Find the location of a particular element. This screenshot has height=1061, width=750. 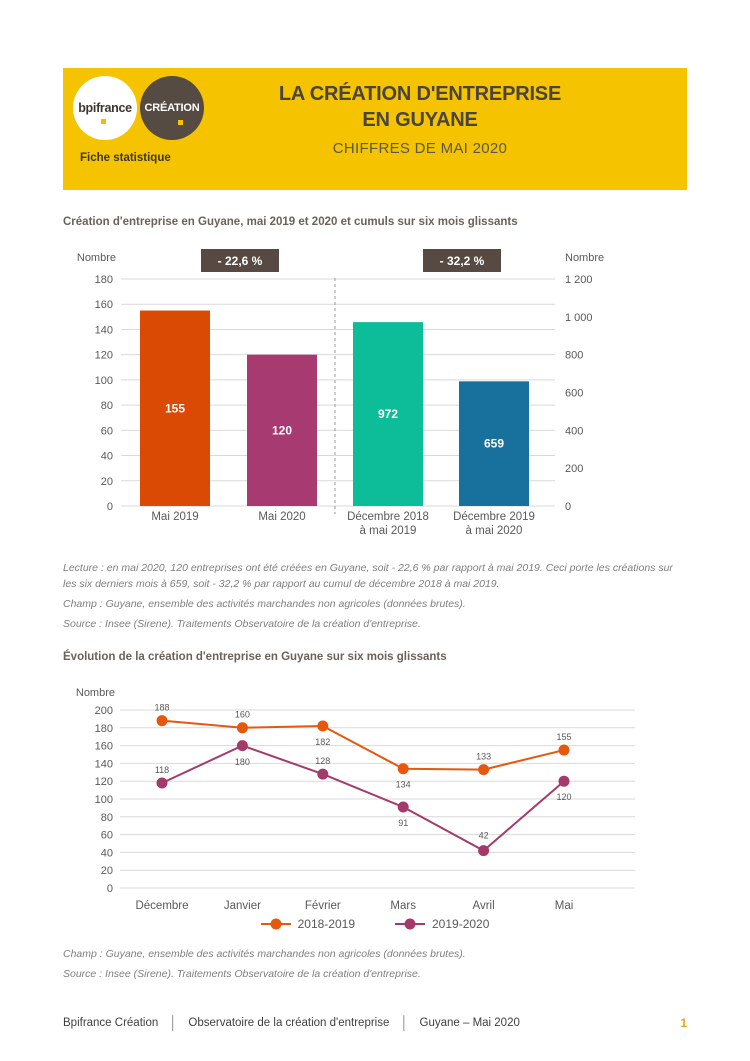

bar-value-label: 659 is located at coordinates (494, 444).